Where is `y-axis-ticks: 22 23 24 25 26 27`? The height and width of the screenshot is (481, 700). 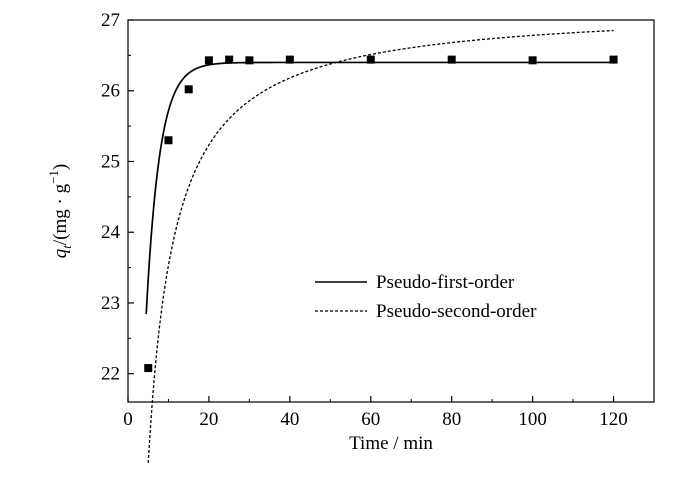
y-axis-ticks: 22 23 24 25 26 27 is located at coordinates (117, 197).